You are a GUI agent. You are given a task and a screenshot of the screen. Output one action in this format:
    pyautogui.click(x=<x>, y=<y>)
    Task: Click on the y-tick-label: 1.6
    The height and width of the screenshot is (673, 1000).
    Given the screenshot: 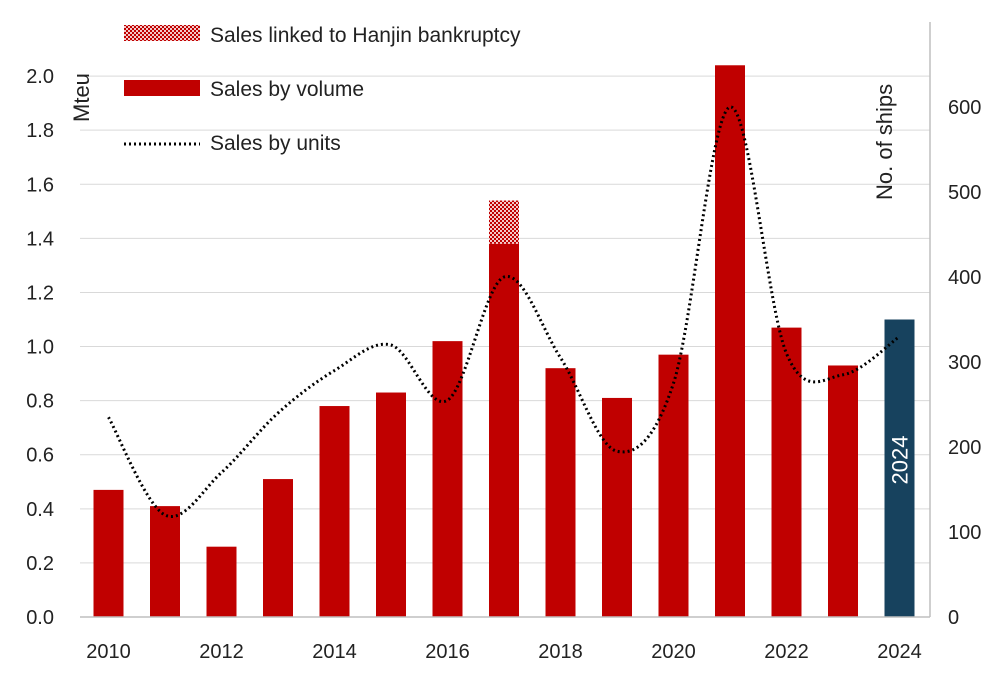 What is the action you would take?
    pyautogui.click(x=40, y=185)
    